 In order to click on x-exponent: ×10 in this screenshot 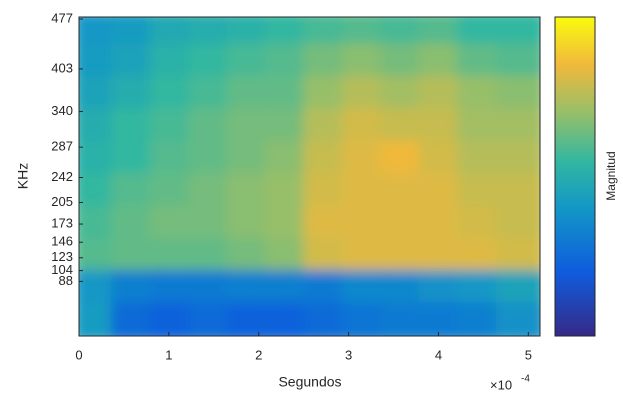, I will do `click(501, 384)`.